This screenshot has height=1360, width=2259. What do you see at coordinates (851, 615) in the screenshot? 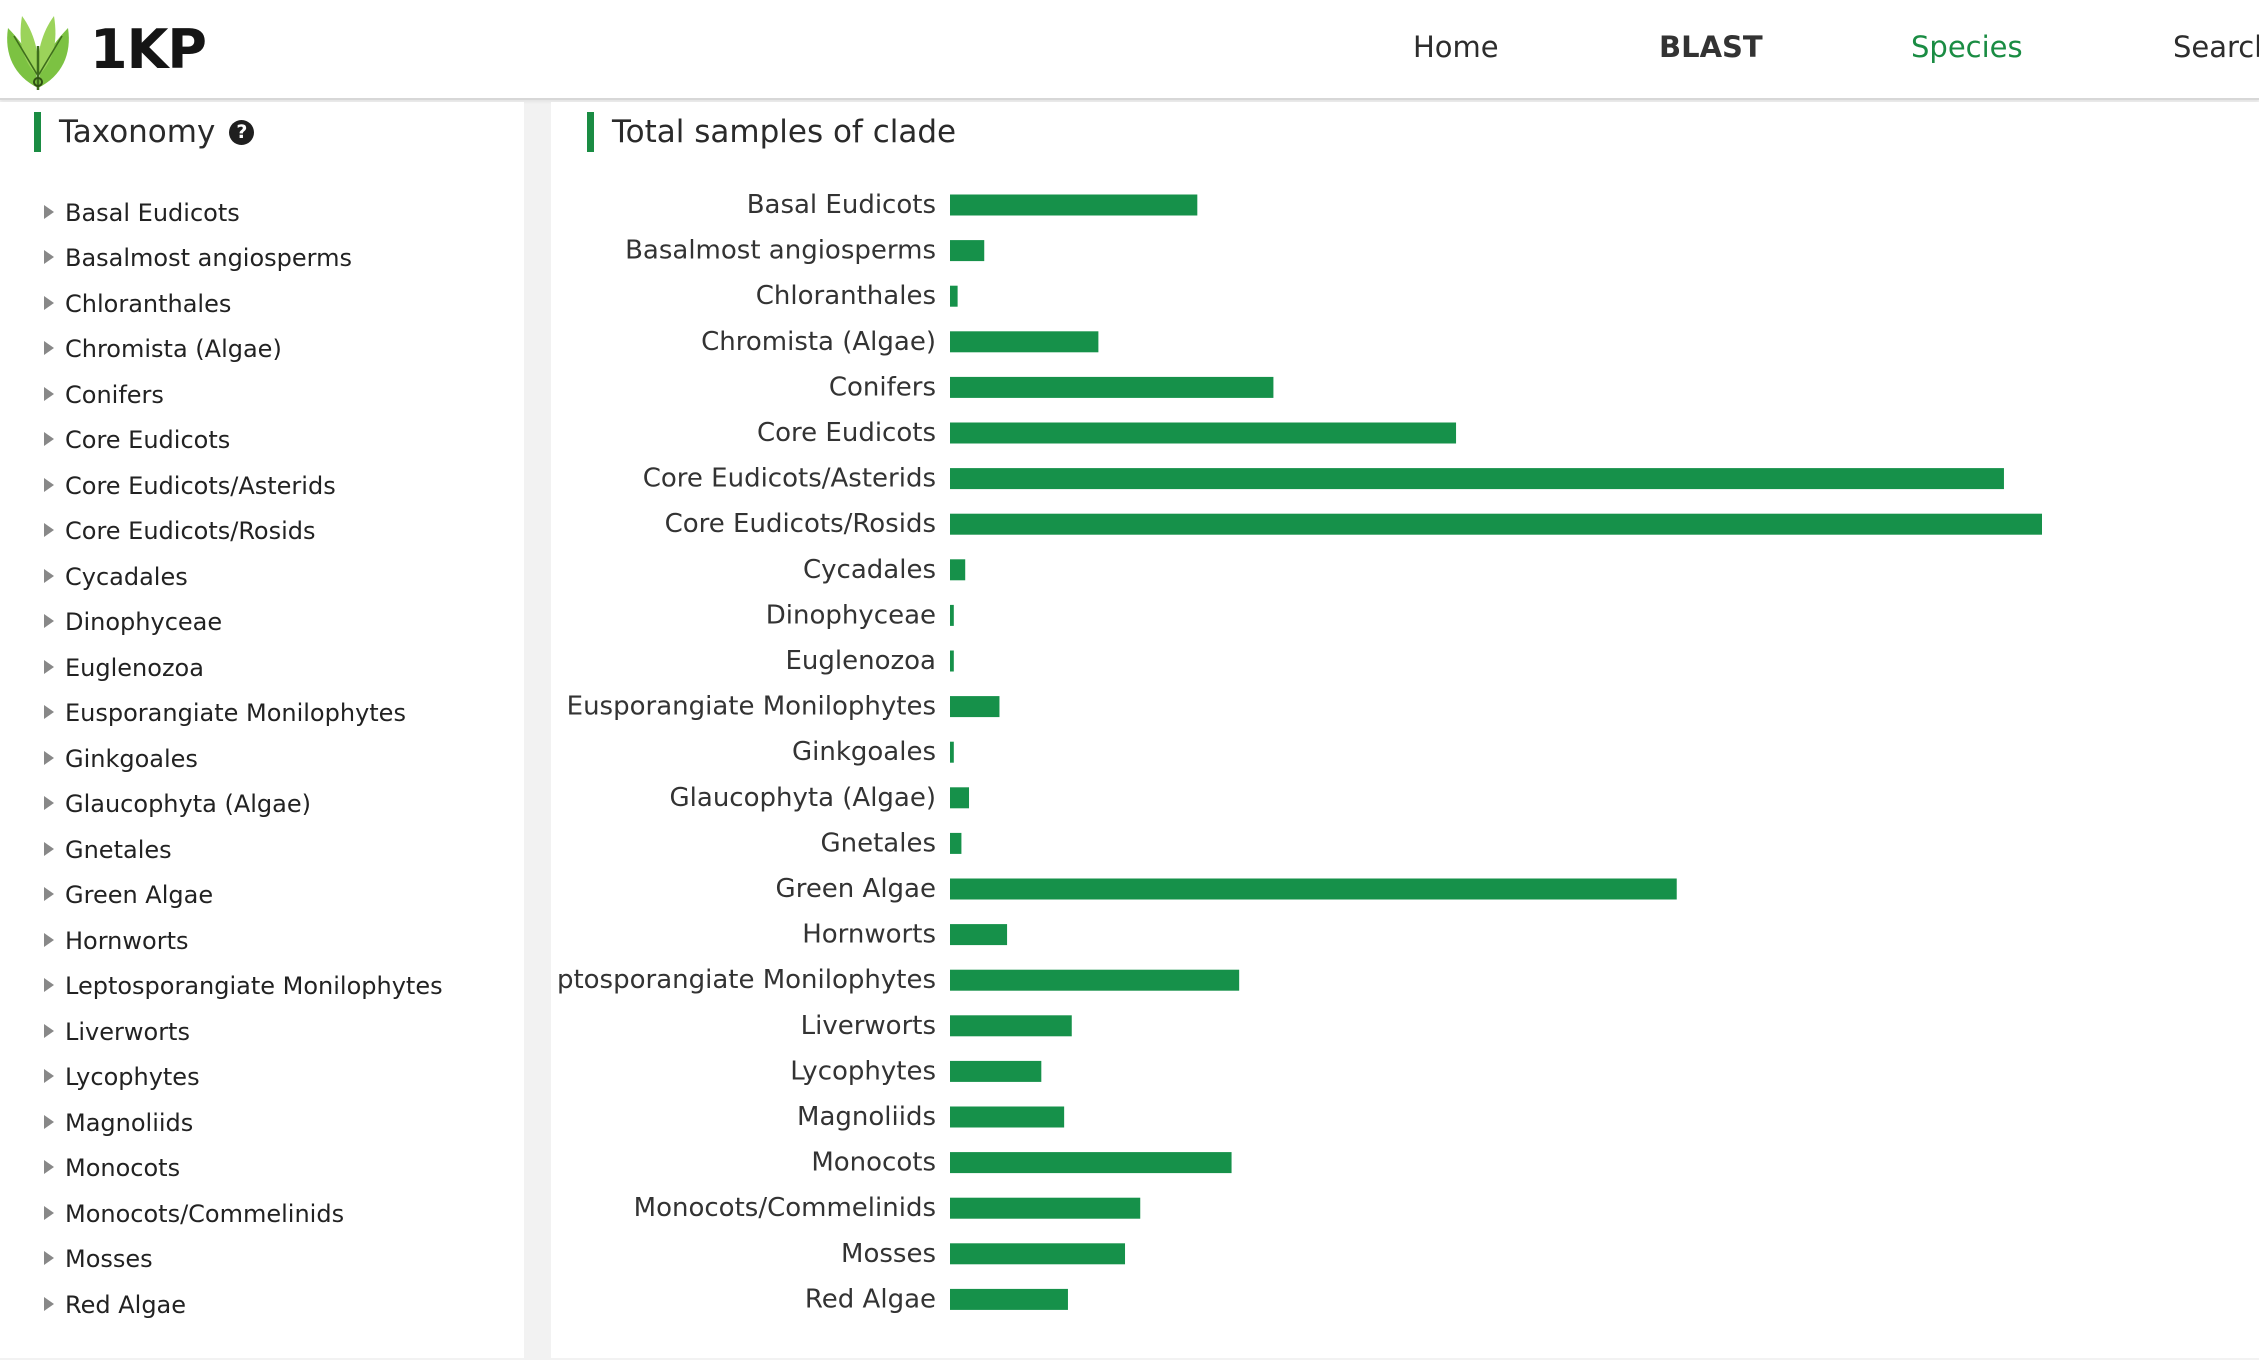
I see `category-label: Dinophyceae` at bounding box center [851, 615].